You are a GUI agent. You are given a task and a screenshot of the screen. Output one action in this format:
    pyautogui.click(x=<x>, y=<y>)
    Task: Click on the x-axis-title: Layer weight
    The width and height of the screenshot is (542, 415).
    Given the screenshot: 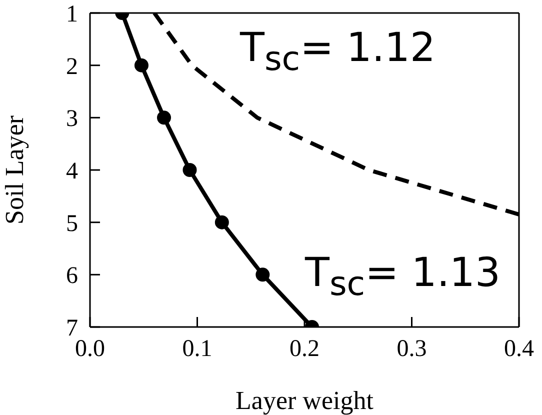 What is the action you would take?
    pyautogui.click(x=305, y=400)
    